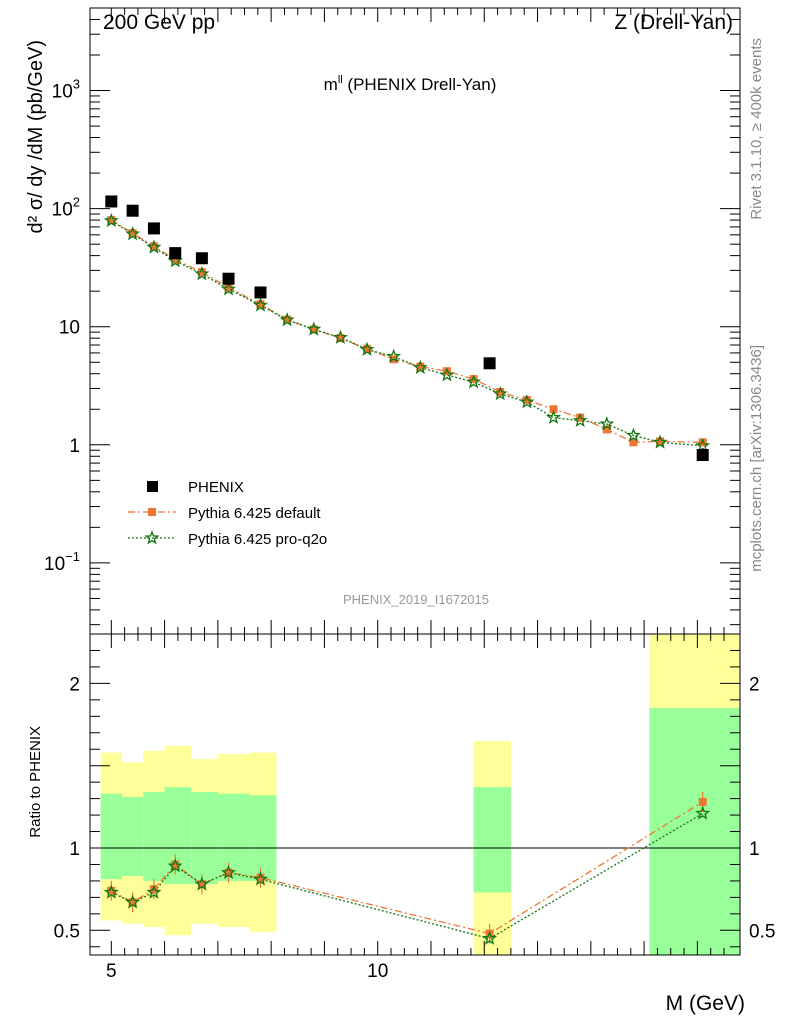 Image resolution: width=786 pixels, height=1024 pixels. I want to click on ratio-y-tick-label-right: 2, so click(754, 684).